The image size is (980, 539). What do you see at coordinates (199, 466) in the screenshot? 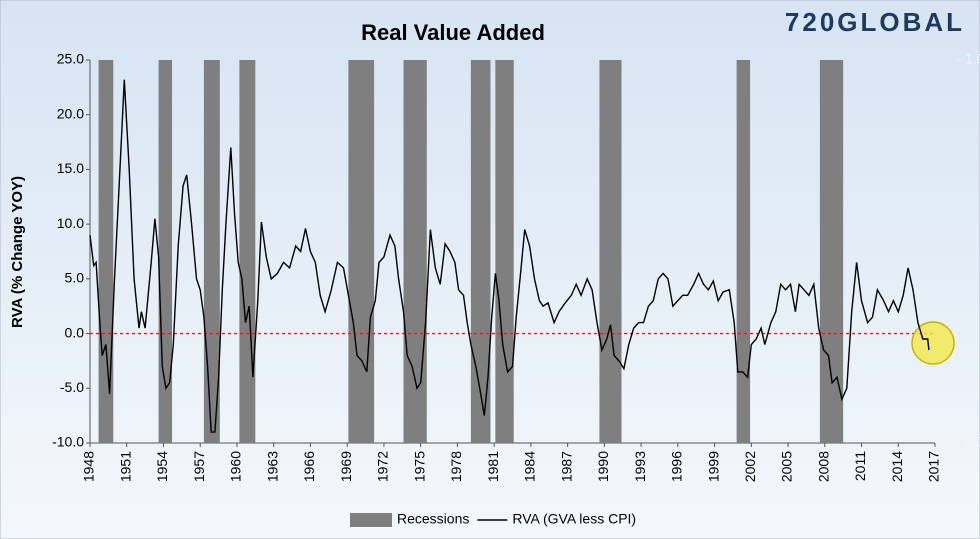
I see `x-tick-label: 1957` at bounding box center [199, 466].